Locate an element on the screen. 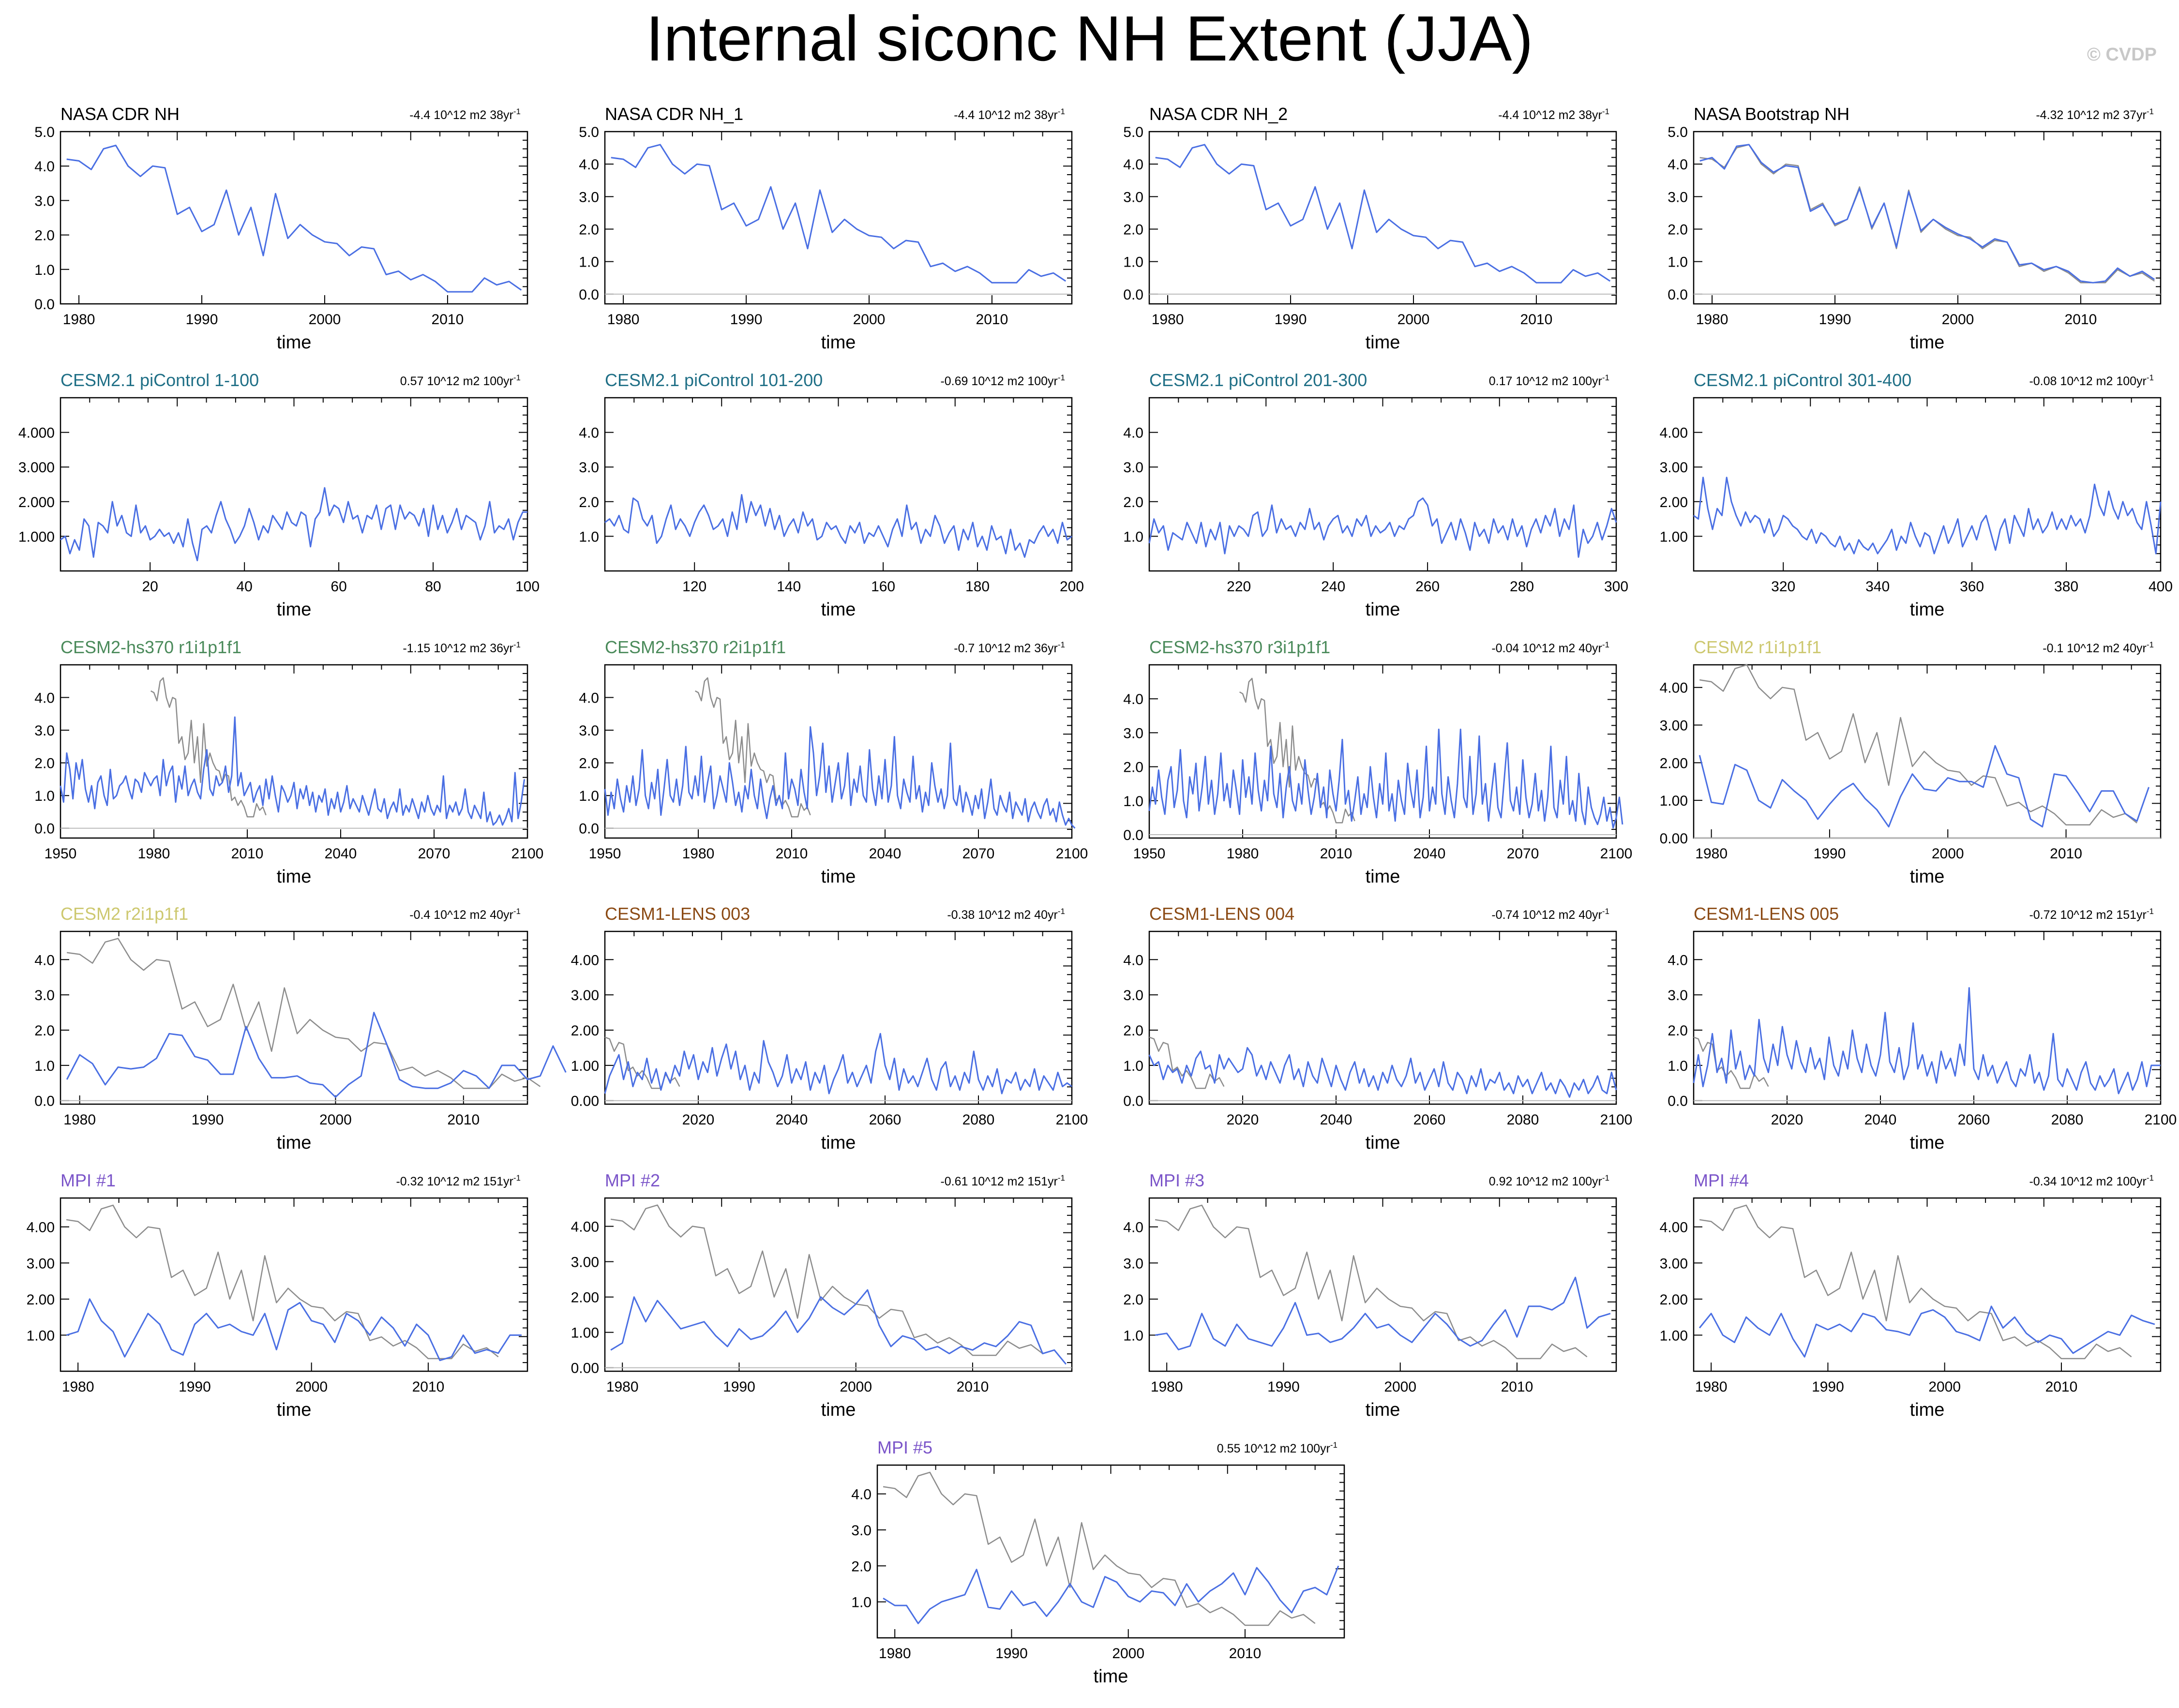 The height and width of the screenshot is (1708, 2179). x-tick-label: 180 is located at coordinates (977, 587).